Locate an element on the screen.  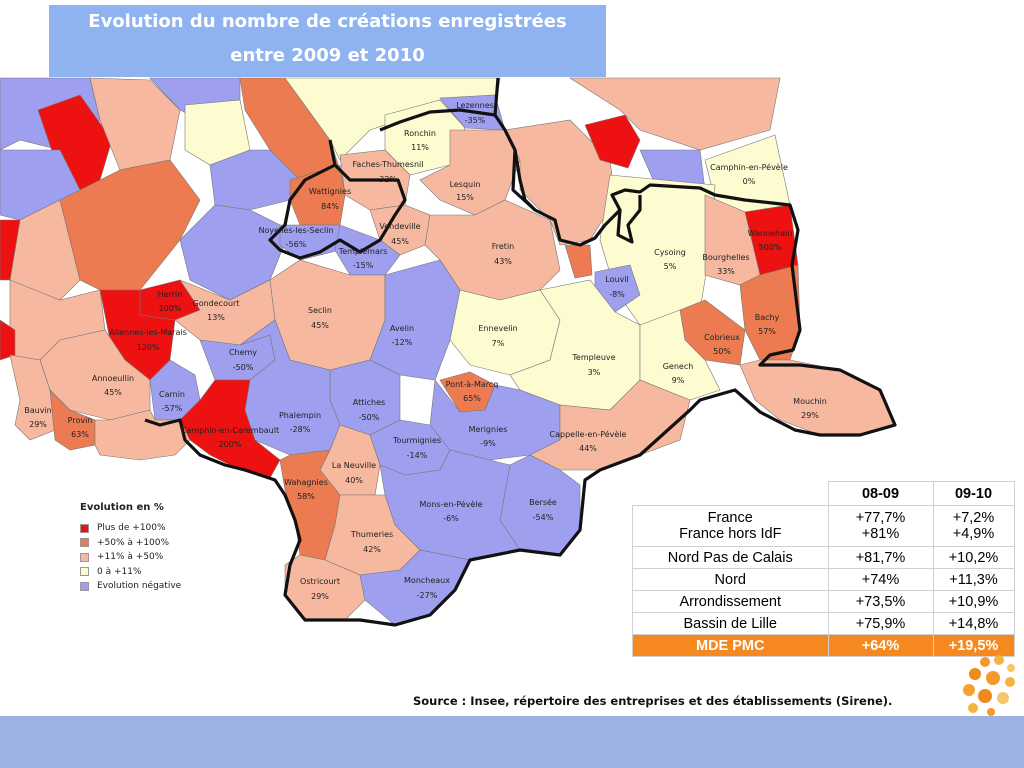
value-noyelles: -56% is located at coordinates (296, 244).